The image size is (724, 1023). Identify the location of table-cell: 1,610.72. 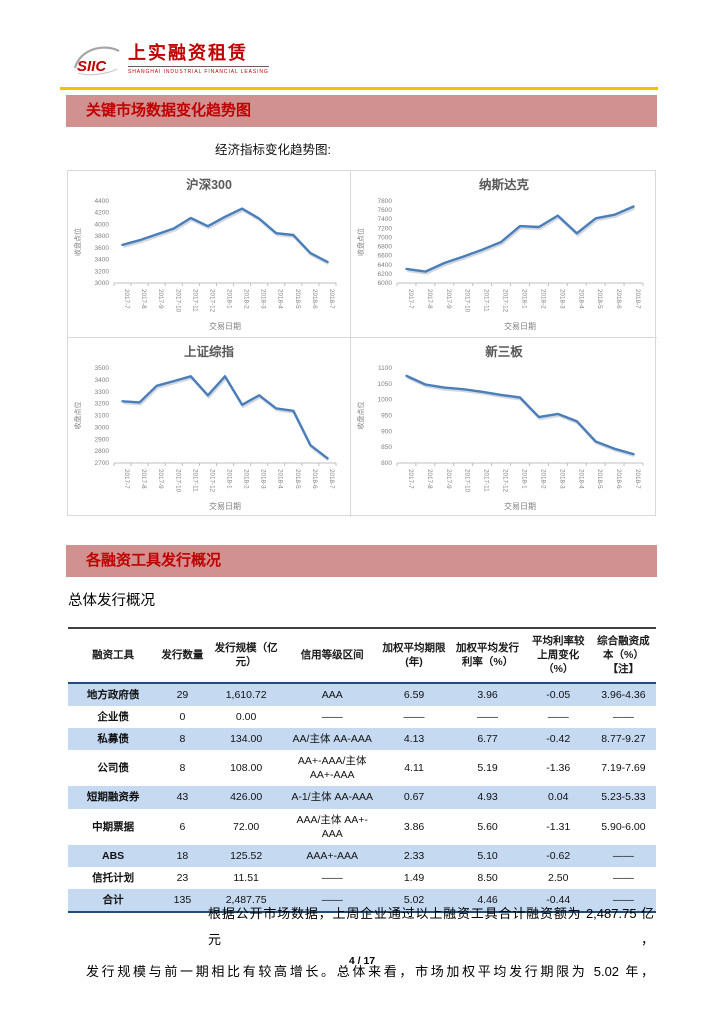
(246, 694).